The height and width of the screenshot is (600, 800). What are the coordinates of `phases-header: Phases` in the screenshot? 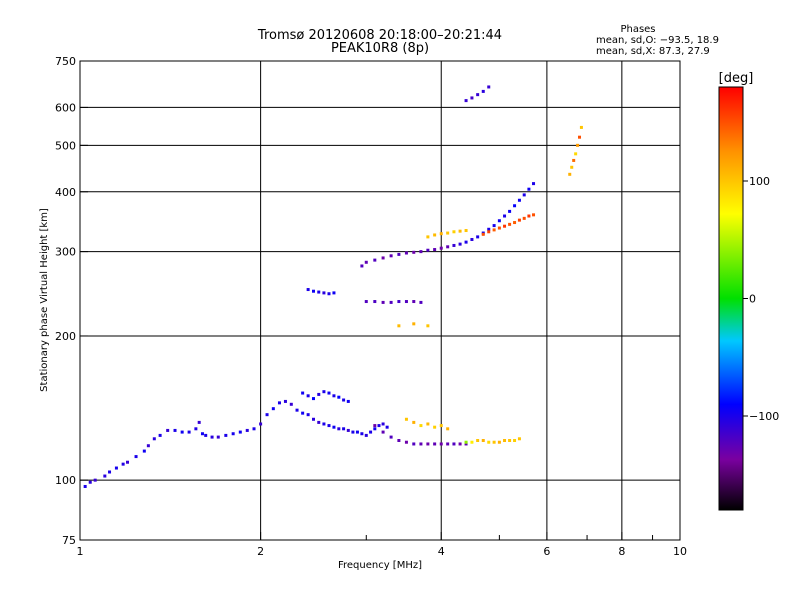 It's located at (637, 29).